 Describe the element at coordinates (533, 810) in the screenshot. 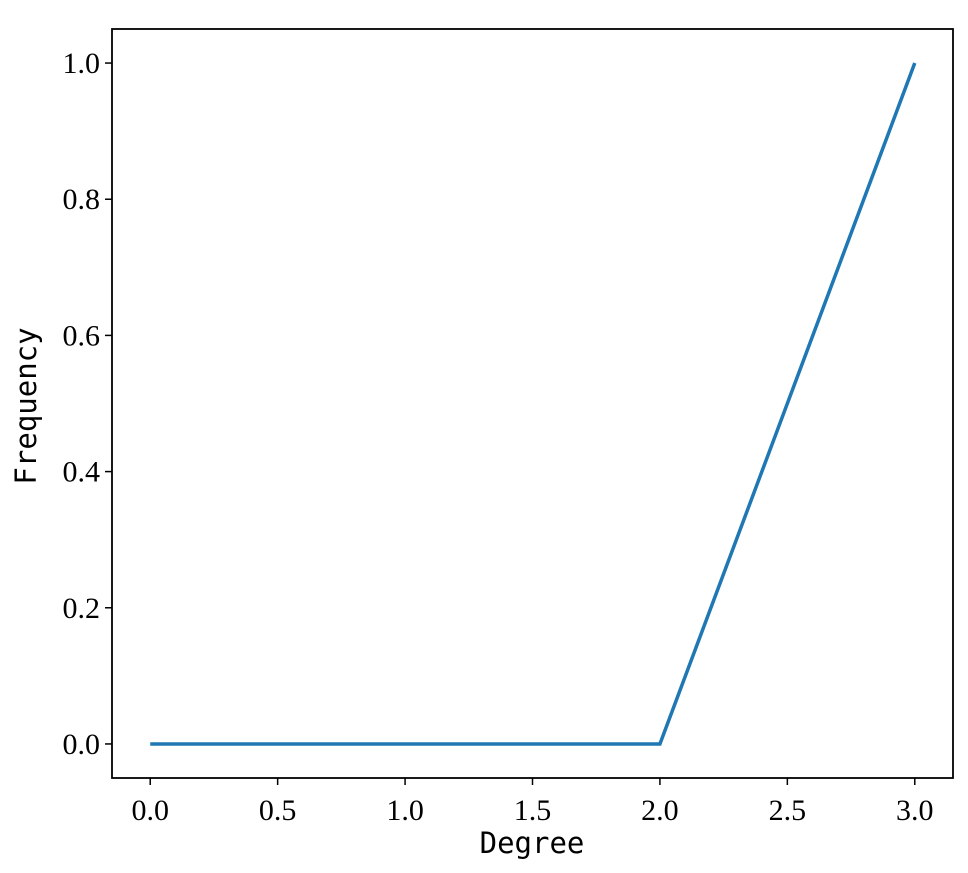

I see `x-tick-label: 1.5` at that location.